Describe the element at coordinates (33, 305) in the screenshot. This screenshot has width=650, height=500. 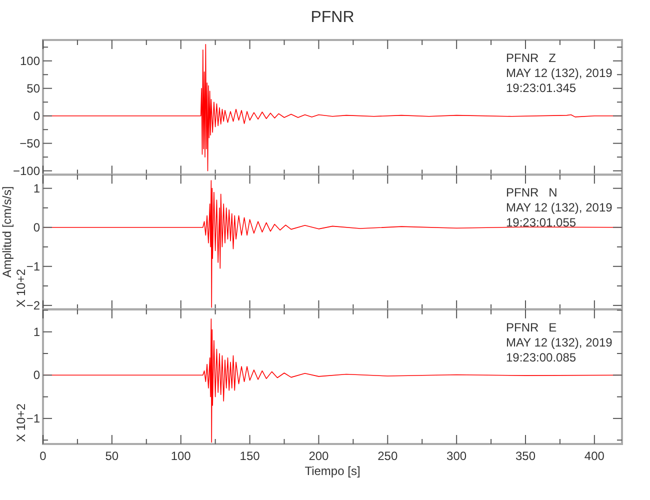
I see `y-tick-label: −2` at that location.